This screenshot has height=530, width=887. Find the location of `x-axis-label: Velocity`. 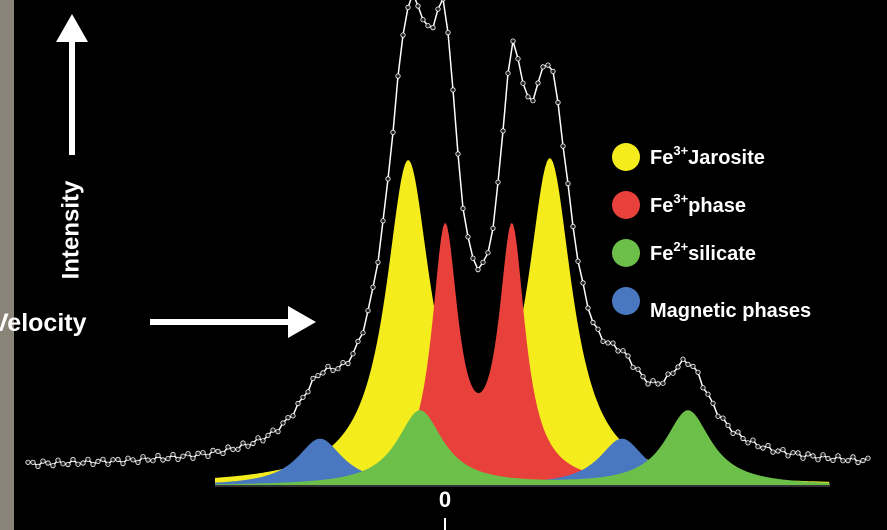

x-axis-label: Velocity is located at coordinates (43, 323).